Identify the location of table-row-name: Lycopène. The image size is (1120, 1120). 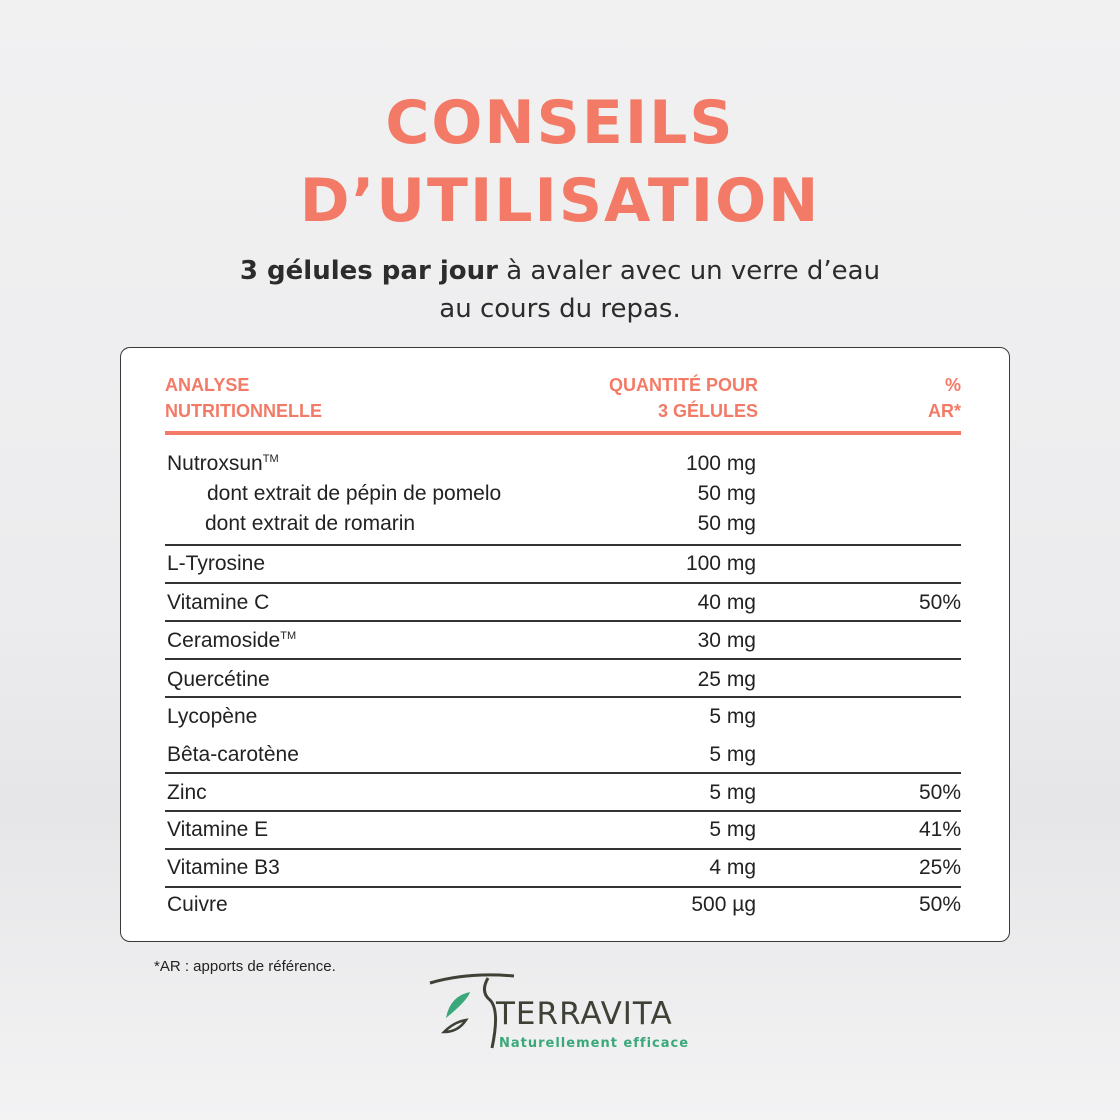
(212, 716).